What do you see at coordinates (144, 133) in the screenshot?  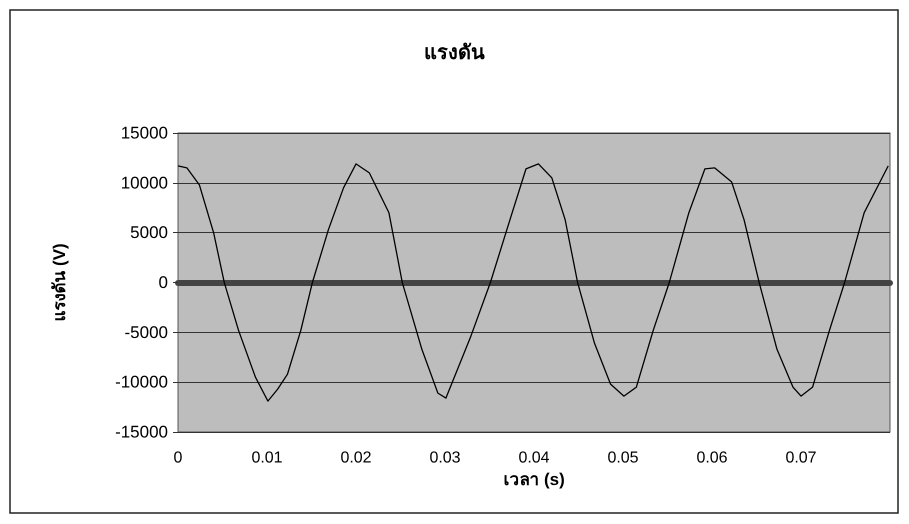 I see `y-tick-label: 15000` at bounding box center [144, 133].